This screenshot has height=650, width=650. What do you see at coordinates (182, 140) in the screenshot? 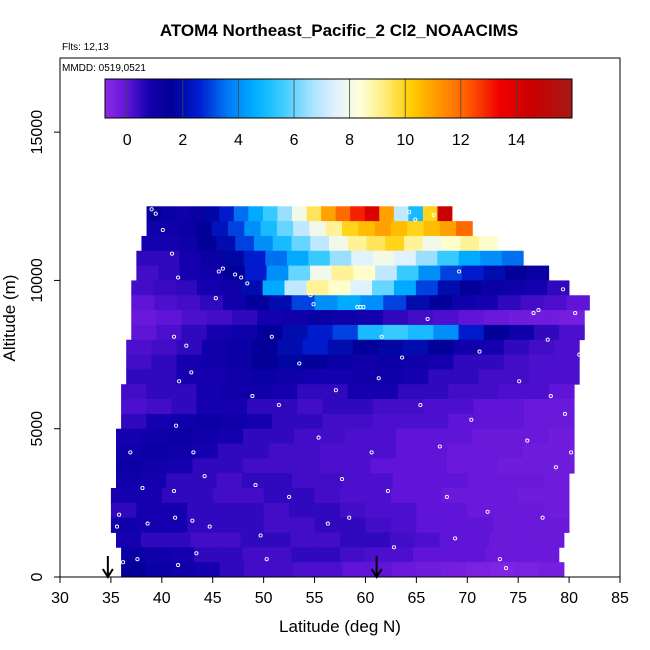
I see `colorbar-tick-label: 2` at bounding box center [182, 140].